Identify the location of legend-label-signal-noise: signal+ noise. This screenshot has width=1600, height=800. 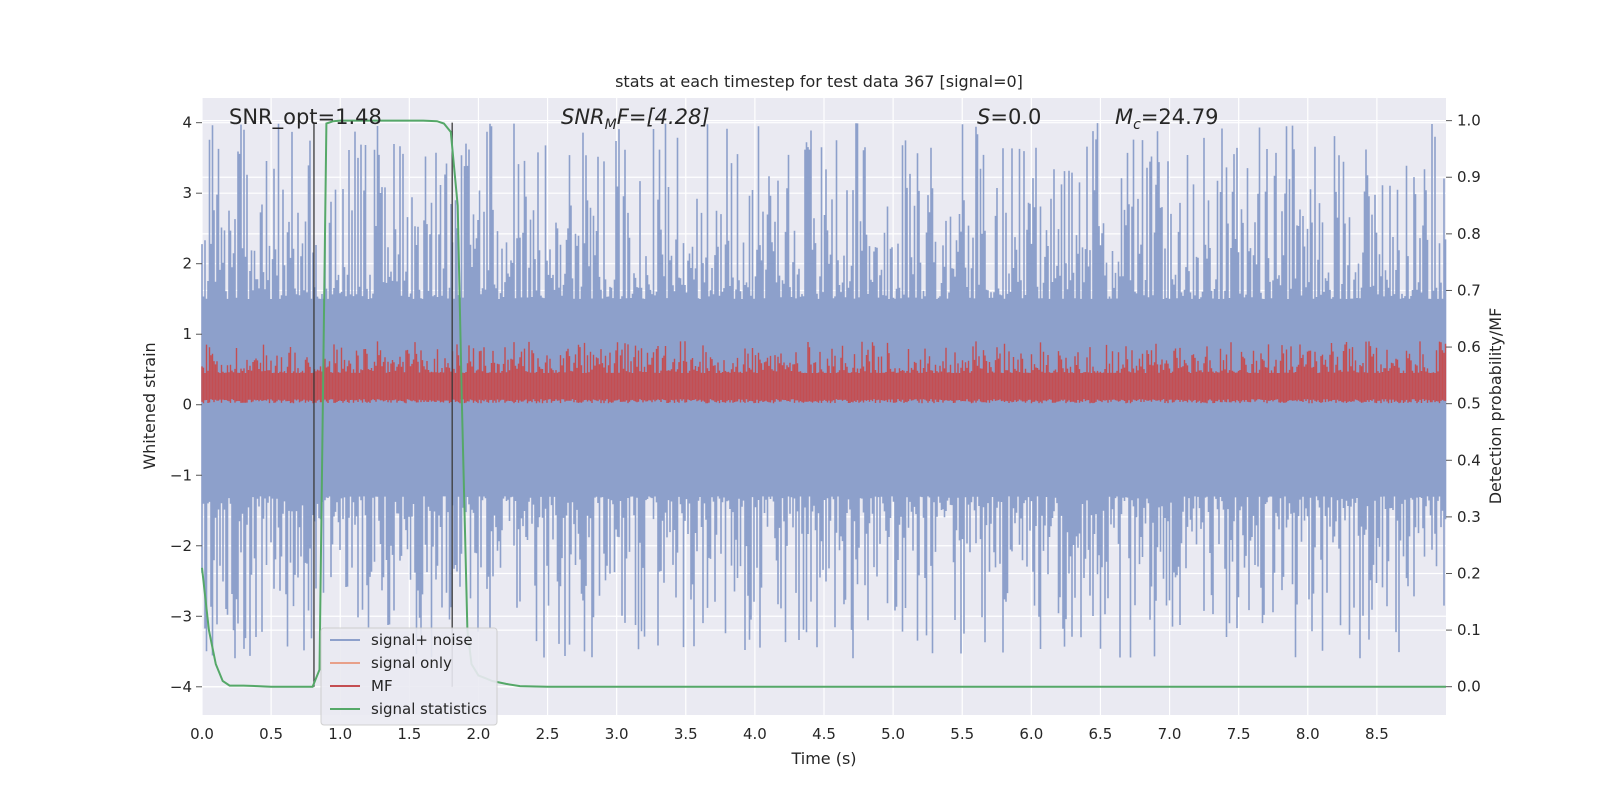
(422, 640).